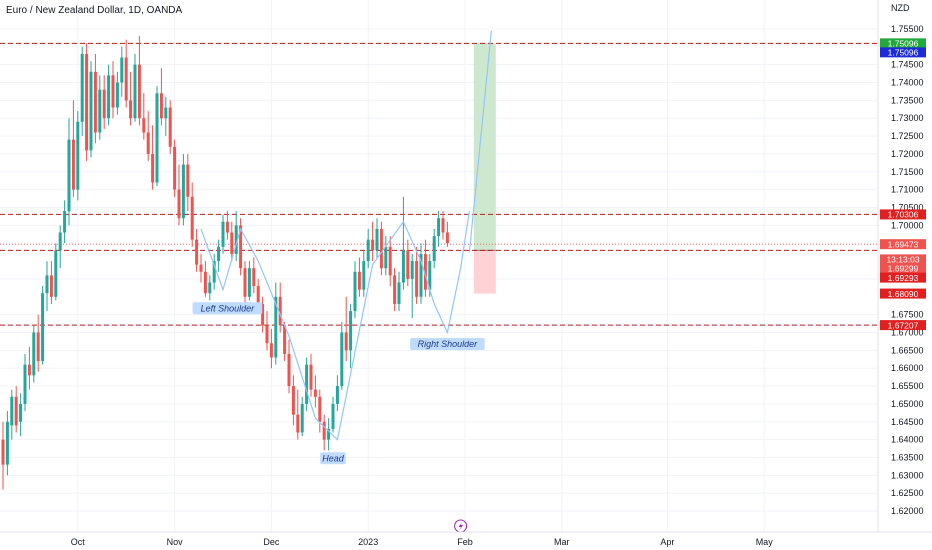 The width and height of the screenshot is (932, 550). Describe the element at coordinates (907, 333) in the screenshot. I see `price-tick-label: 1.67000` at that location.